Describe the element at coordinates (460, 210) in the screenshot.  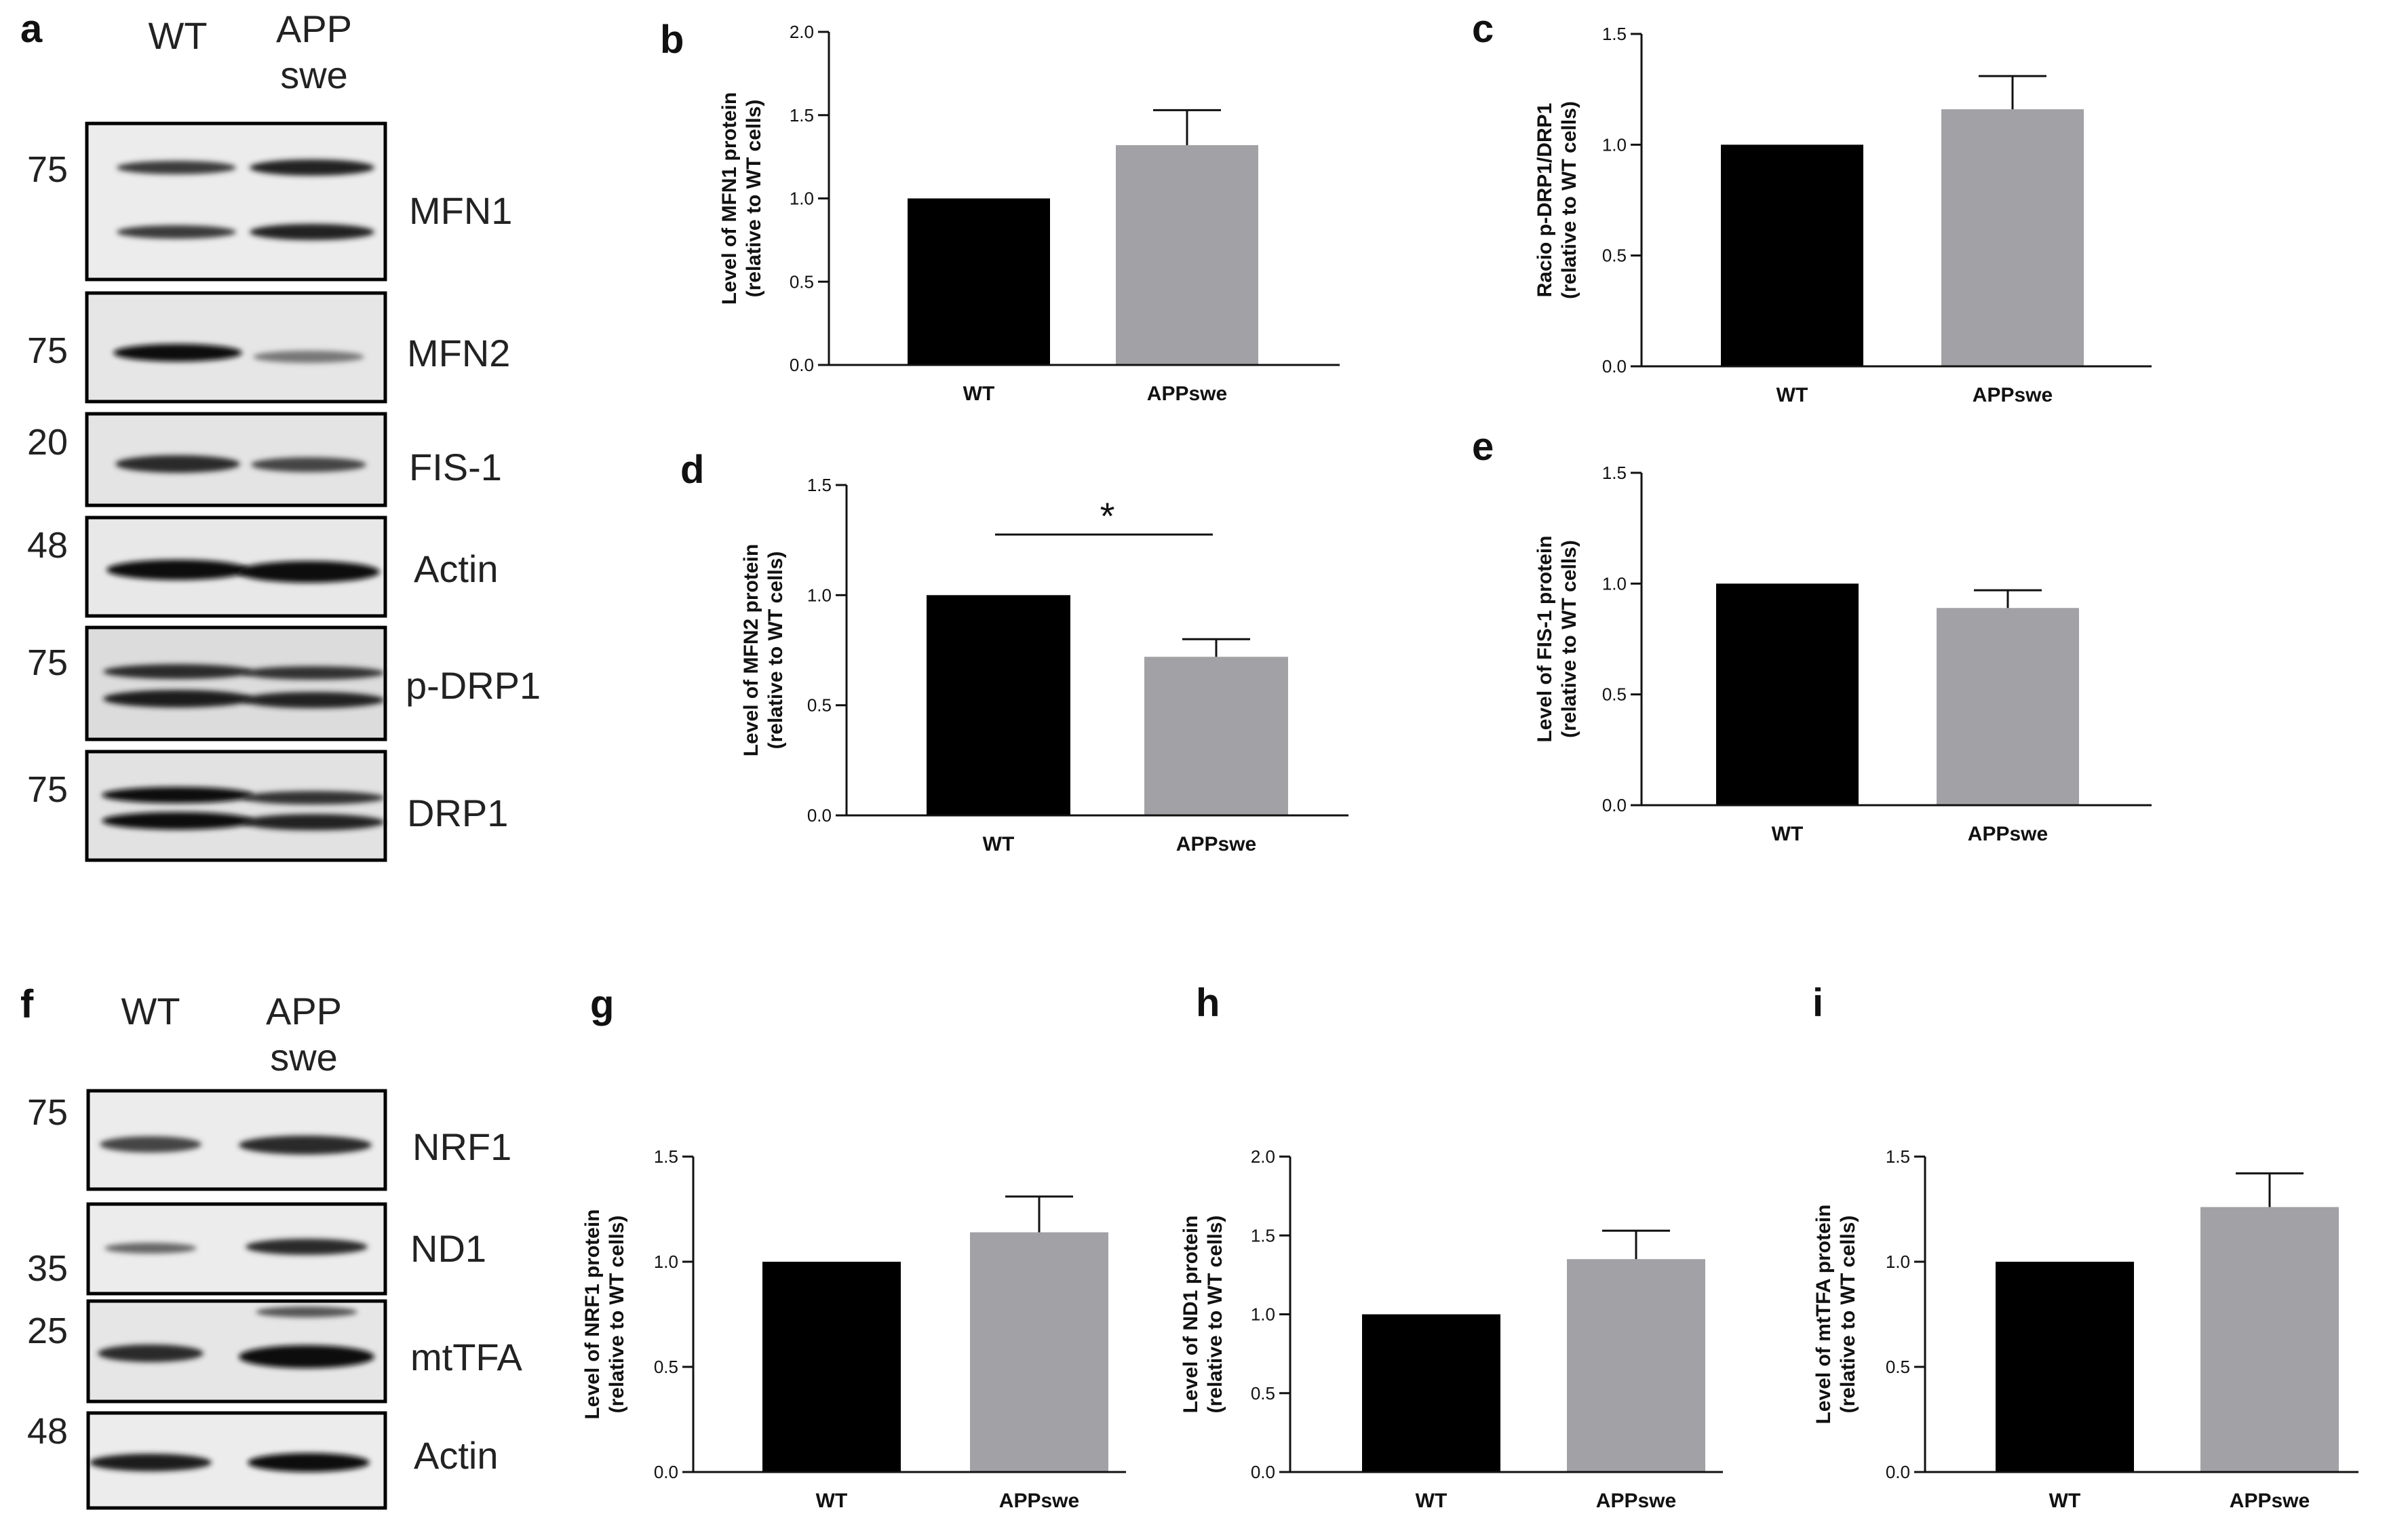
I see `protein-label-mfn1: MFN1` at that location.